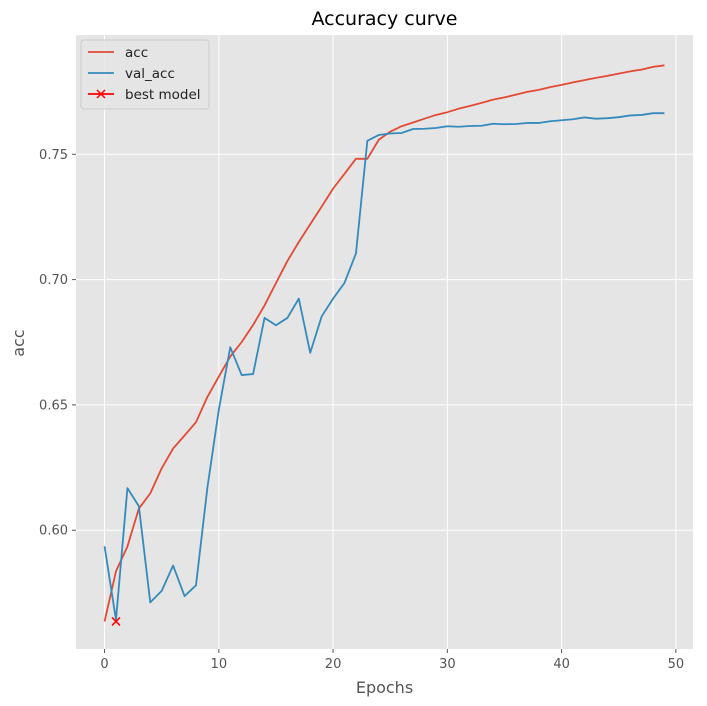  I want to click on y-tick-label: 0.75, so click(53, 155).